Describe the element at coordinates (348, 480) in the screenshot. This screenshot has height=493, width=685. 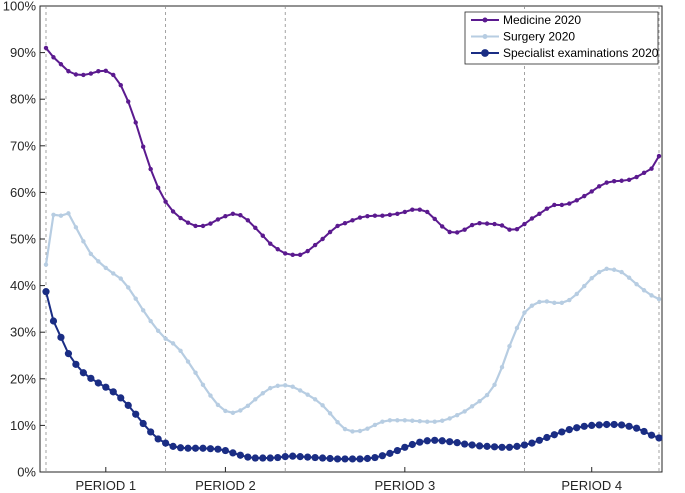
I see `x-axis-periods: PERIOD 1 PERIOD 2 PERIOD 3 PERIOD 4` at that location.